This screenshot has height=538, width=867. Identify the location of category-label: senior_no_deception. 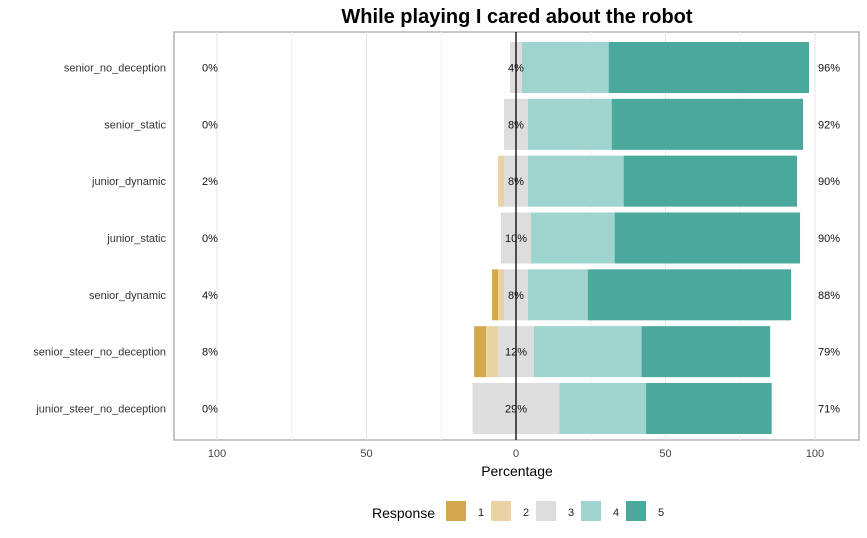
(115, 69).